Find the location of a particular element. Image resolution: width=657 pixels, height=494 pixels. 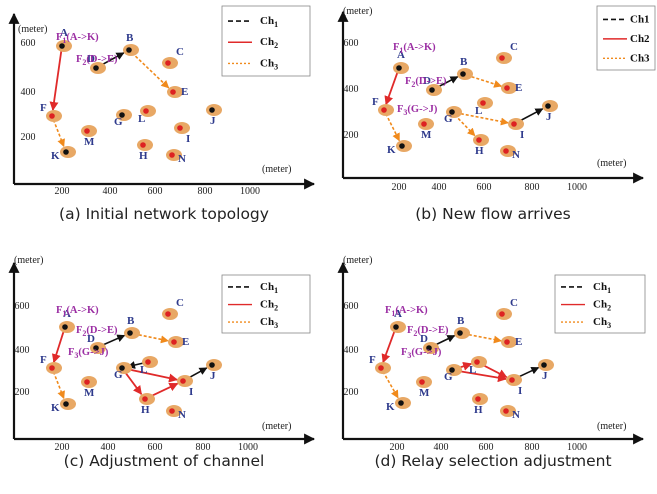

node-B: B is located at coordinates (465, 68).